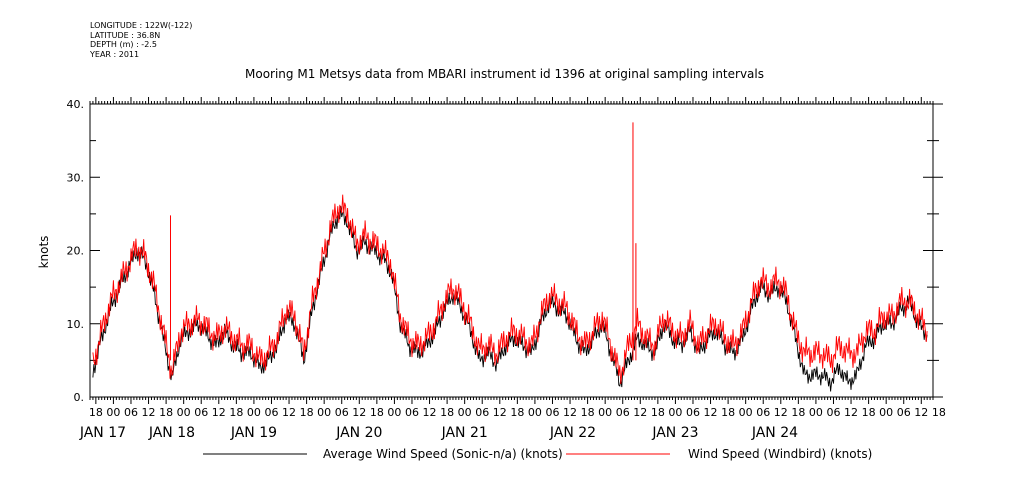 This screenshot has height=504, width=1009. What do you see at coordinates (141, 25) in the screenshot?
I see `longitude-label: LONGITUDE : 122W(-122)` at bounding box center [141, 25].